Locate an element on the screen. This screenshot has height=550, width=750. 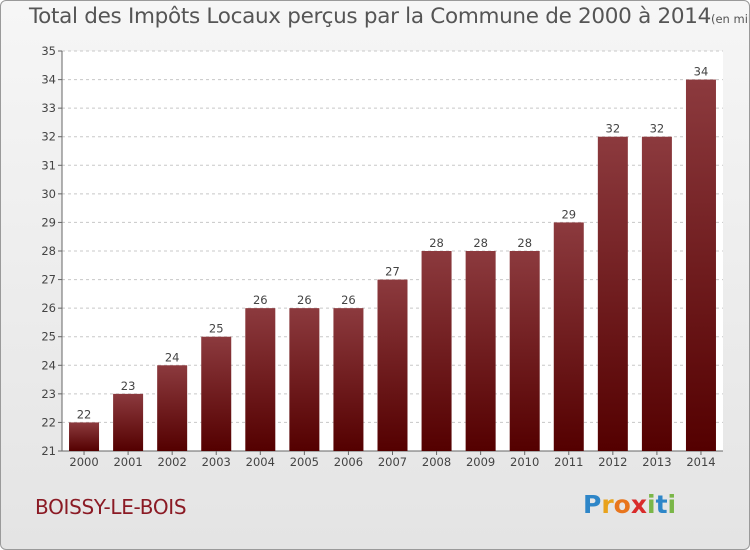
x-tick-label: 2008 is located at coordinates (436, 462).